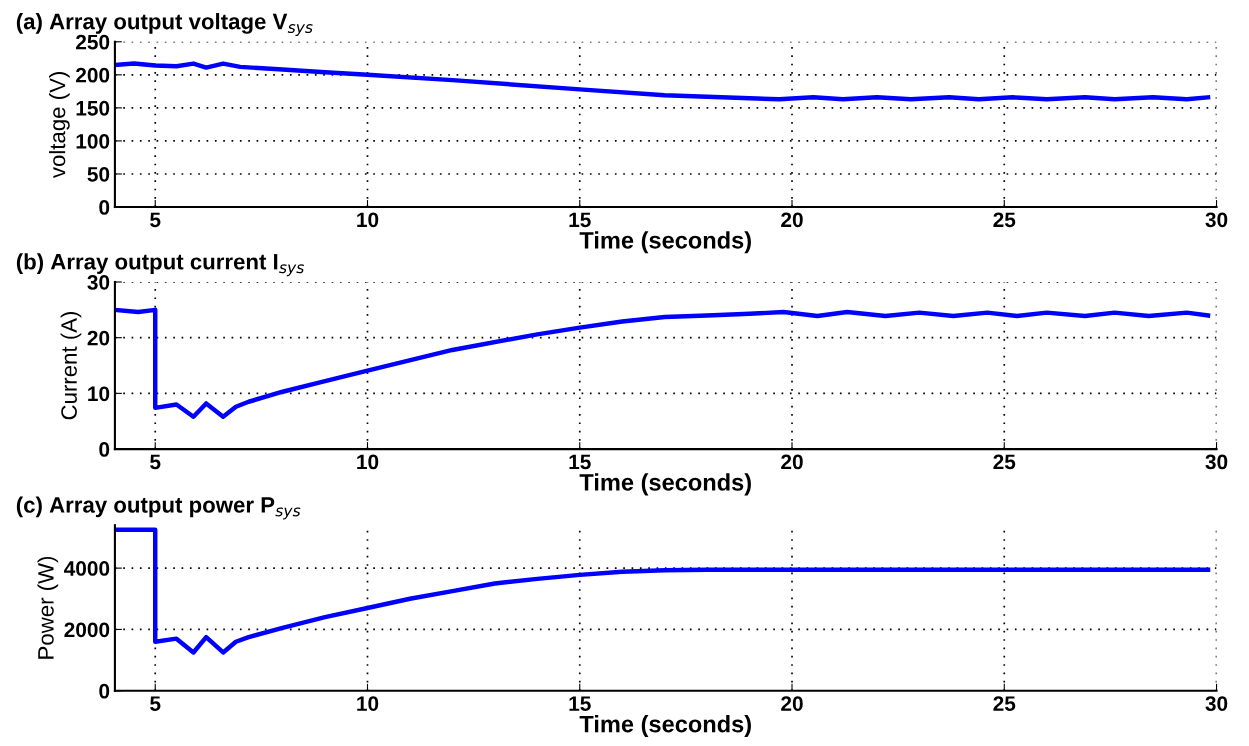 This screenshot has height=746, width=1249. What do you see at coordinates (158, 508) in the screenshot?
I see `chart-title: (c) Array output power P$_{sys}$` at bounding box center [158, 508].